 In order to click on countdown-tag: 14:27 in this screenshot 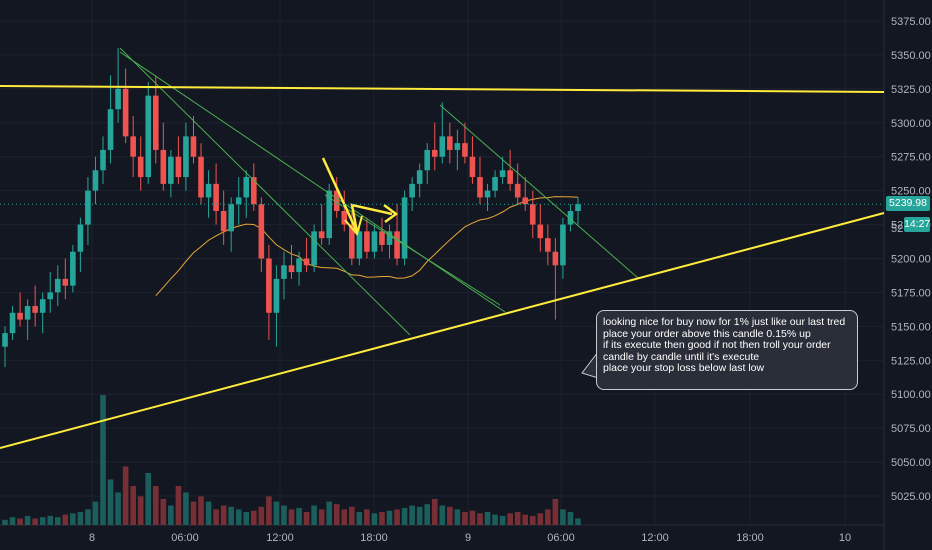, I will do `click(917, 224)`.